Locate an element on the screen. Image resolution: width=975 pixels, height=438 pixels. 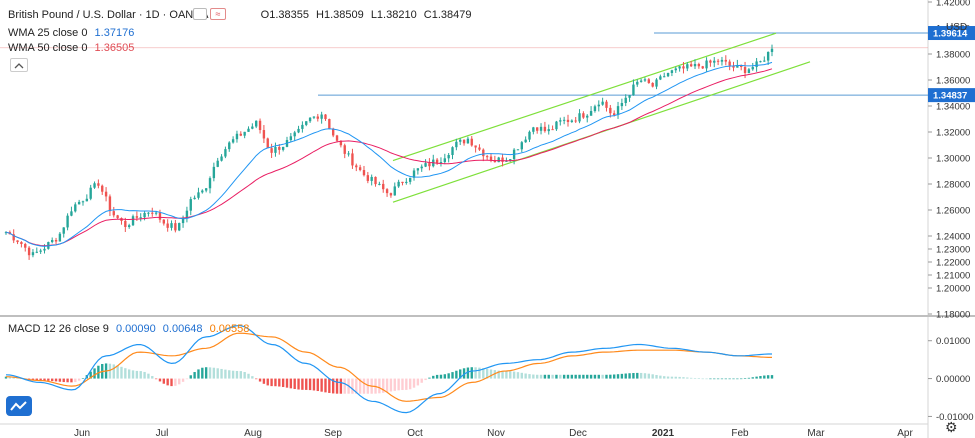
month-label: Dec is located at coordinates (578, 433).